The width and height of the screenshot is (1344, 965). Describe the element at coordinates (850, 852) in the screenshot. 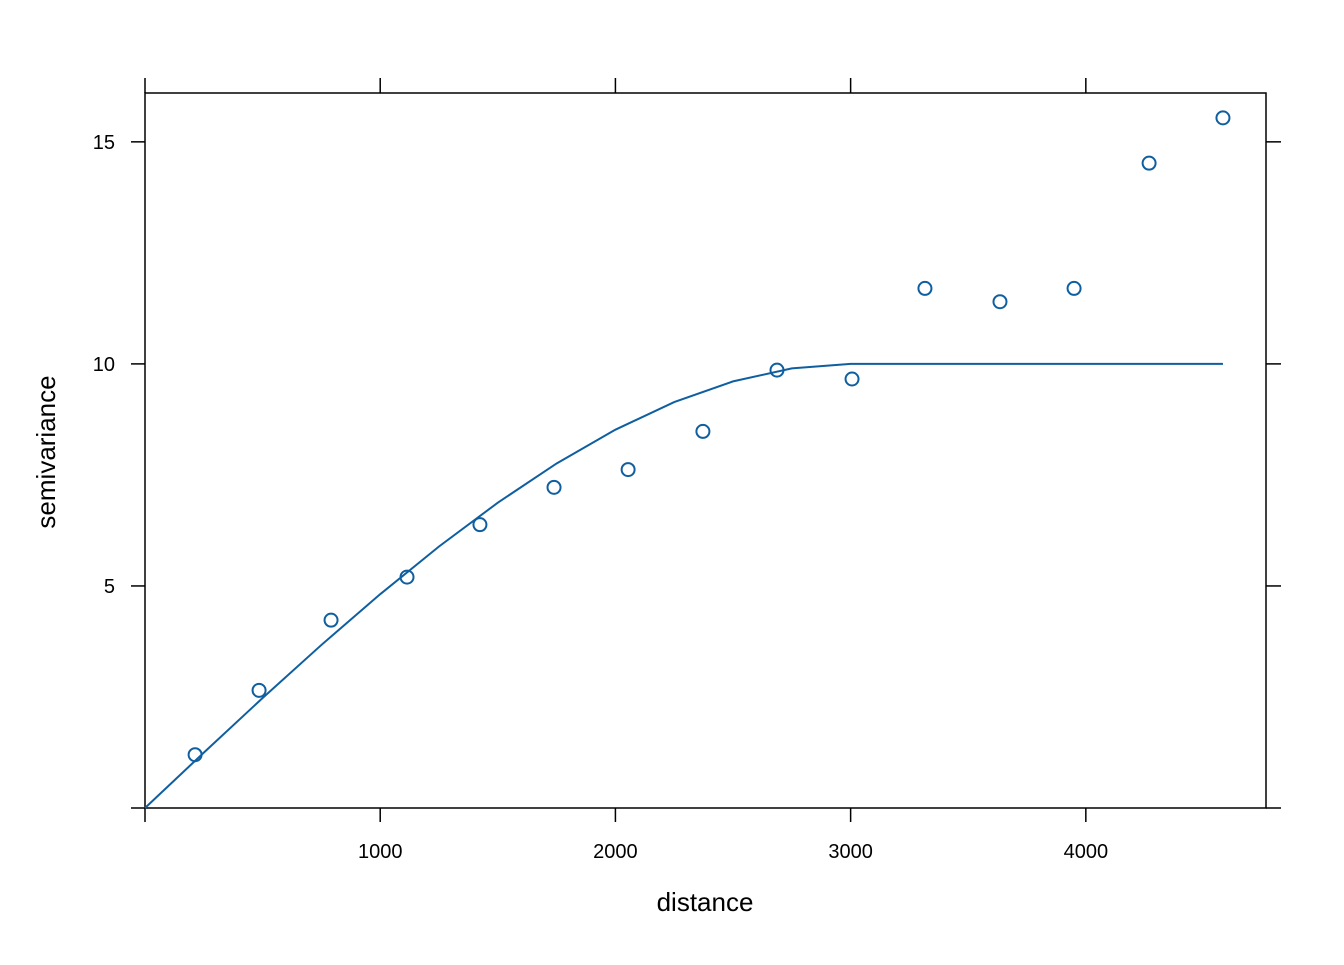

I see `x-tick-label: 3000` at that location.